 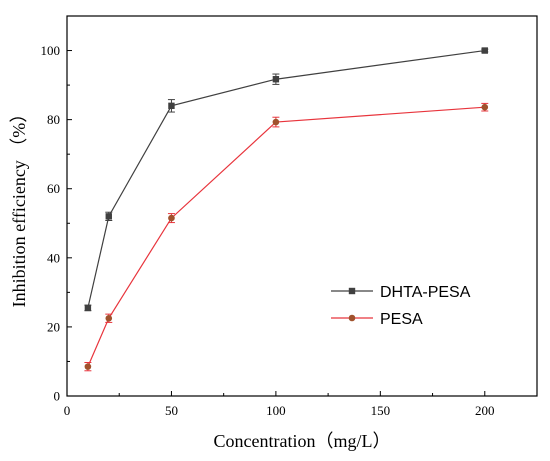 What do you see at coordinates (171, 410) in the screenshot?
I see `x-tick-label: 50` at bounding box center [171, 410].